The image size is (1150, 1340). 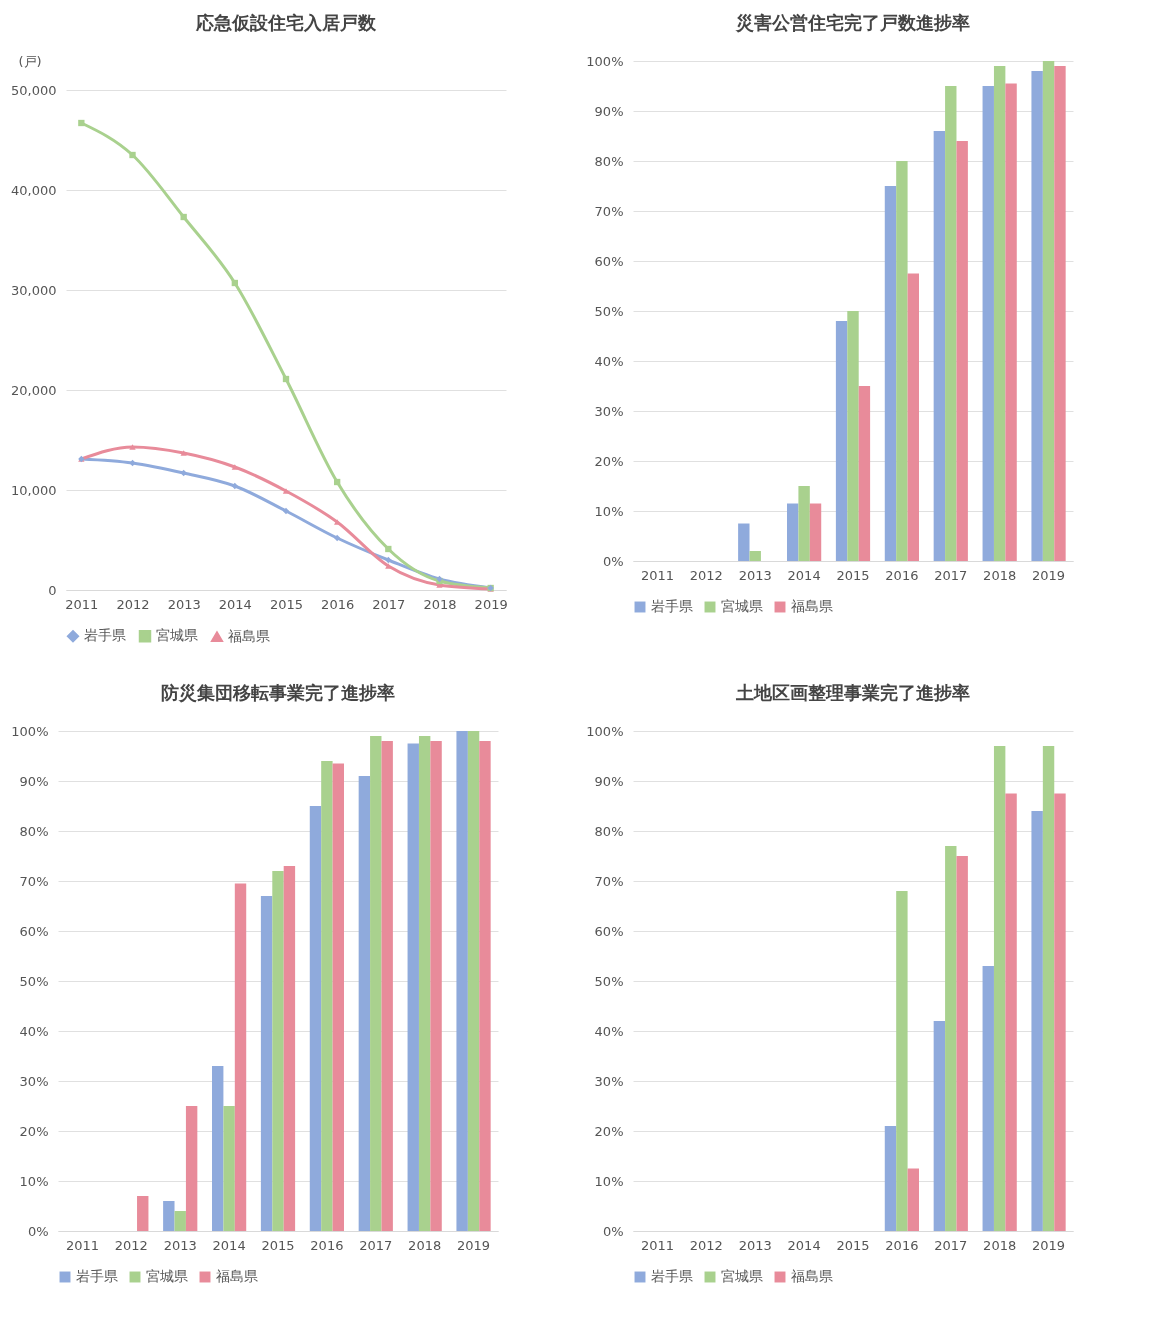 I want to click on chart-title: 応急仮設住宅入居戸数, so click(x=286, y=22).